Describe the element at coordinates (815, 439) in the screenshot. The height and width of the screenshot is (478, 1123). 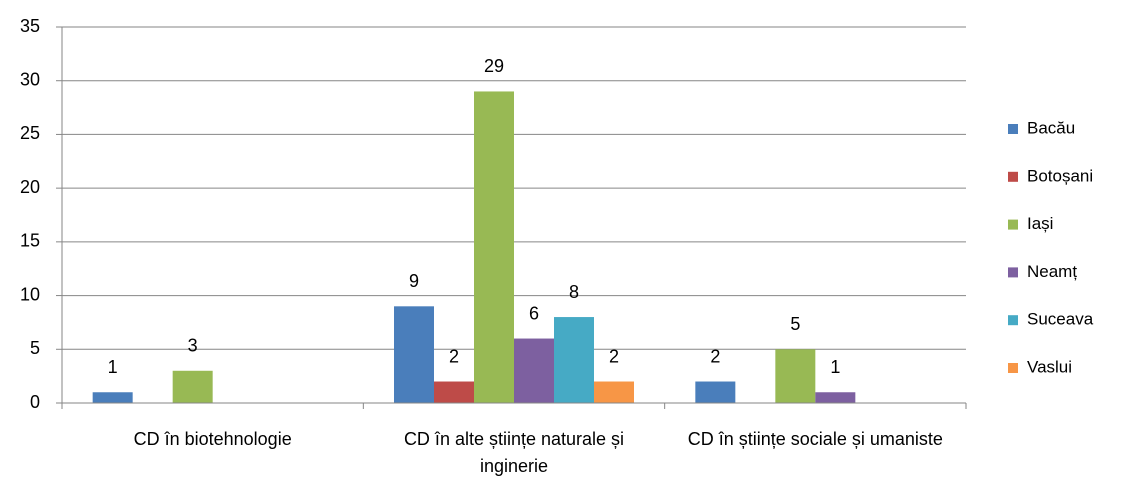
I see `x-tick-label: CD în științe sociale și umaniste` at that location.